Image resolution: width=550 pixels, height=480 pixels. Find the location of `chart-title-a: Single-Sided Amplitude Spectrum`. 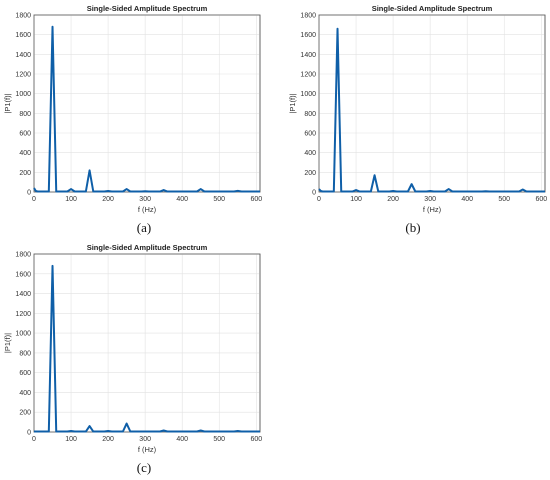

chart-title-a: Single-Sided Amplitude Spectrum is located at coordinates (147, 8).